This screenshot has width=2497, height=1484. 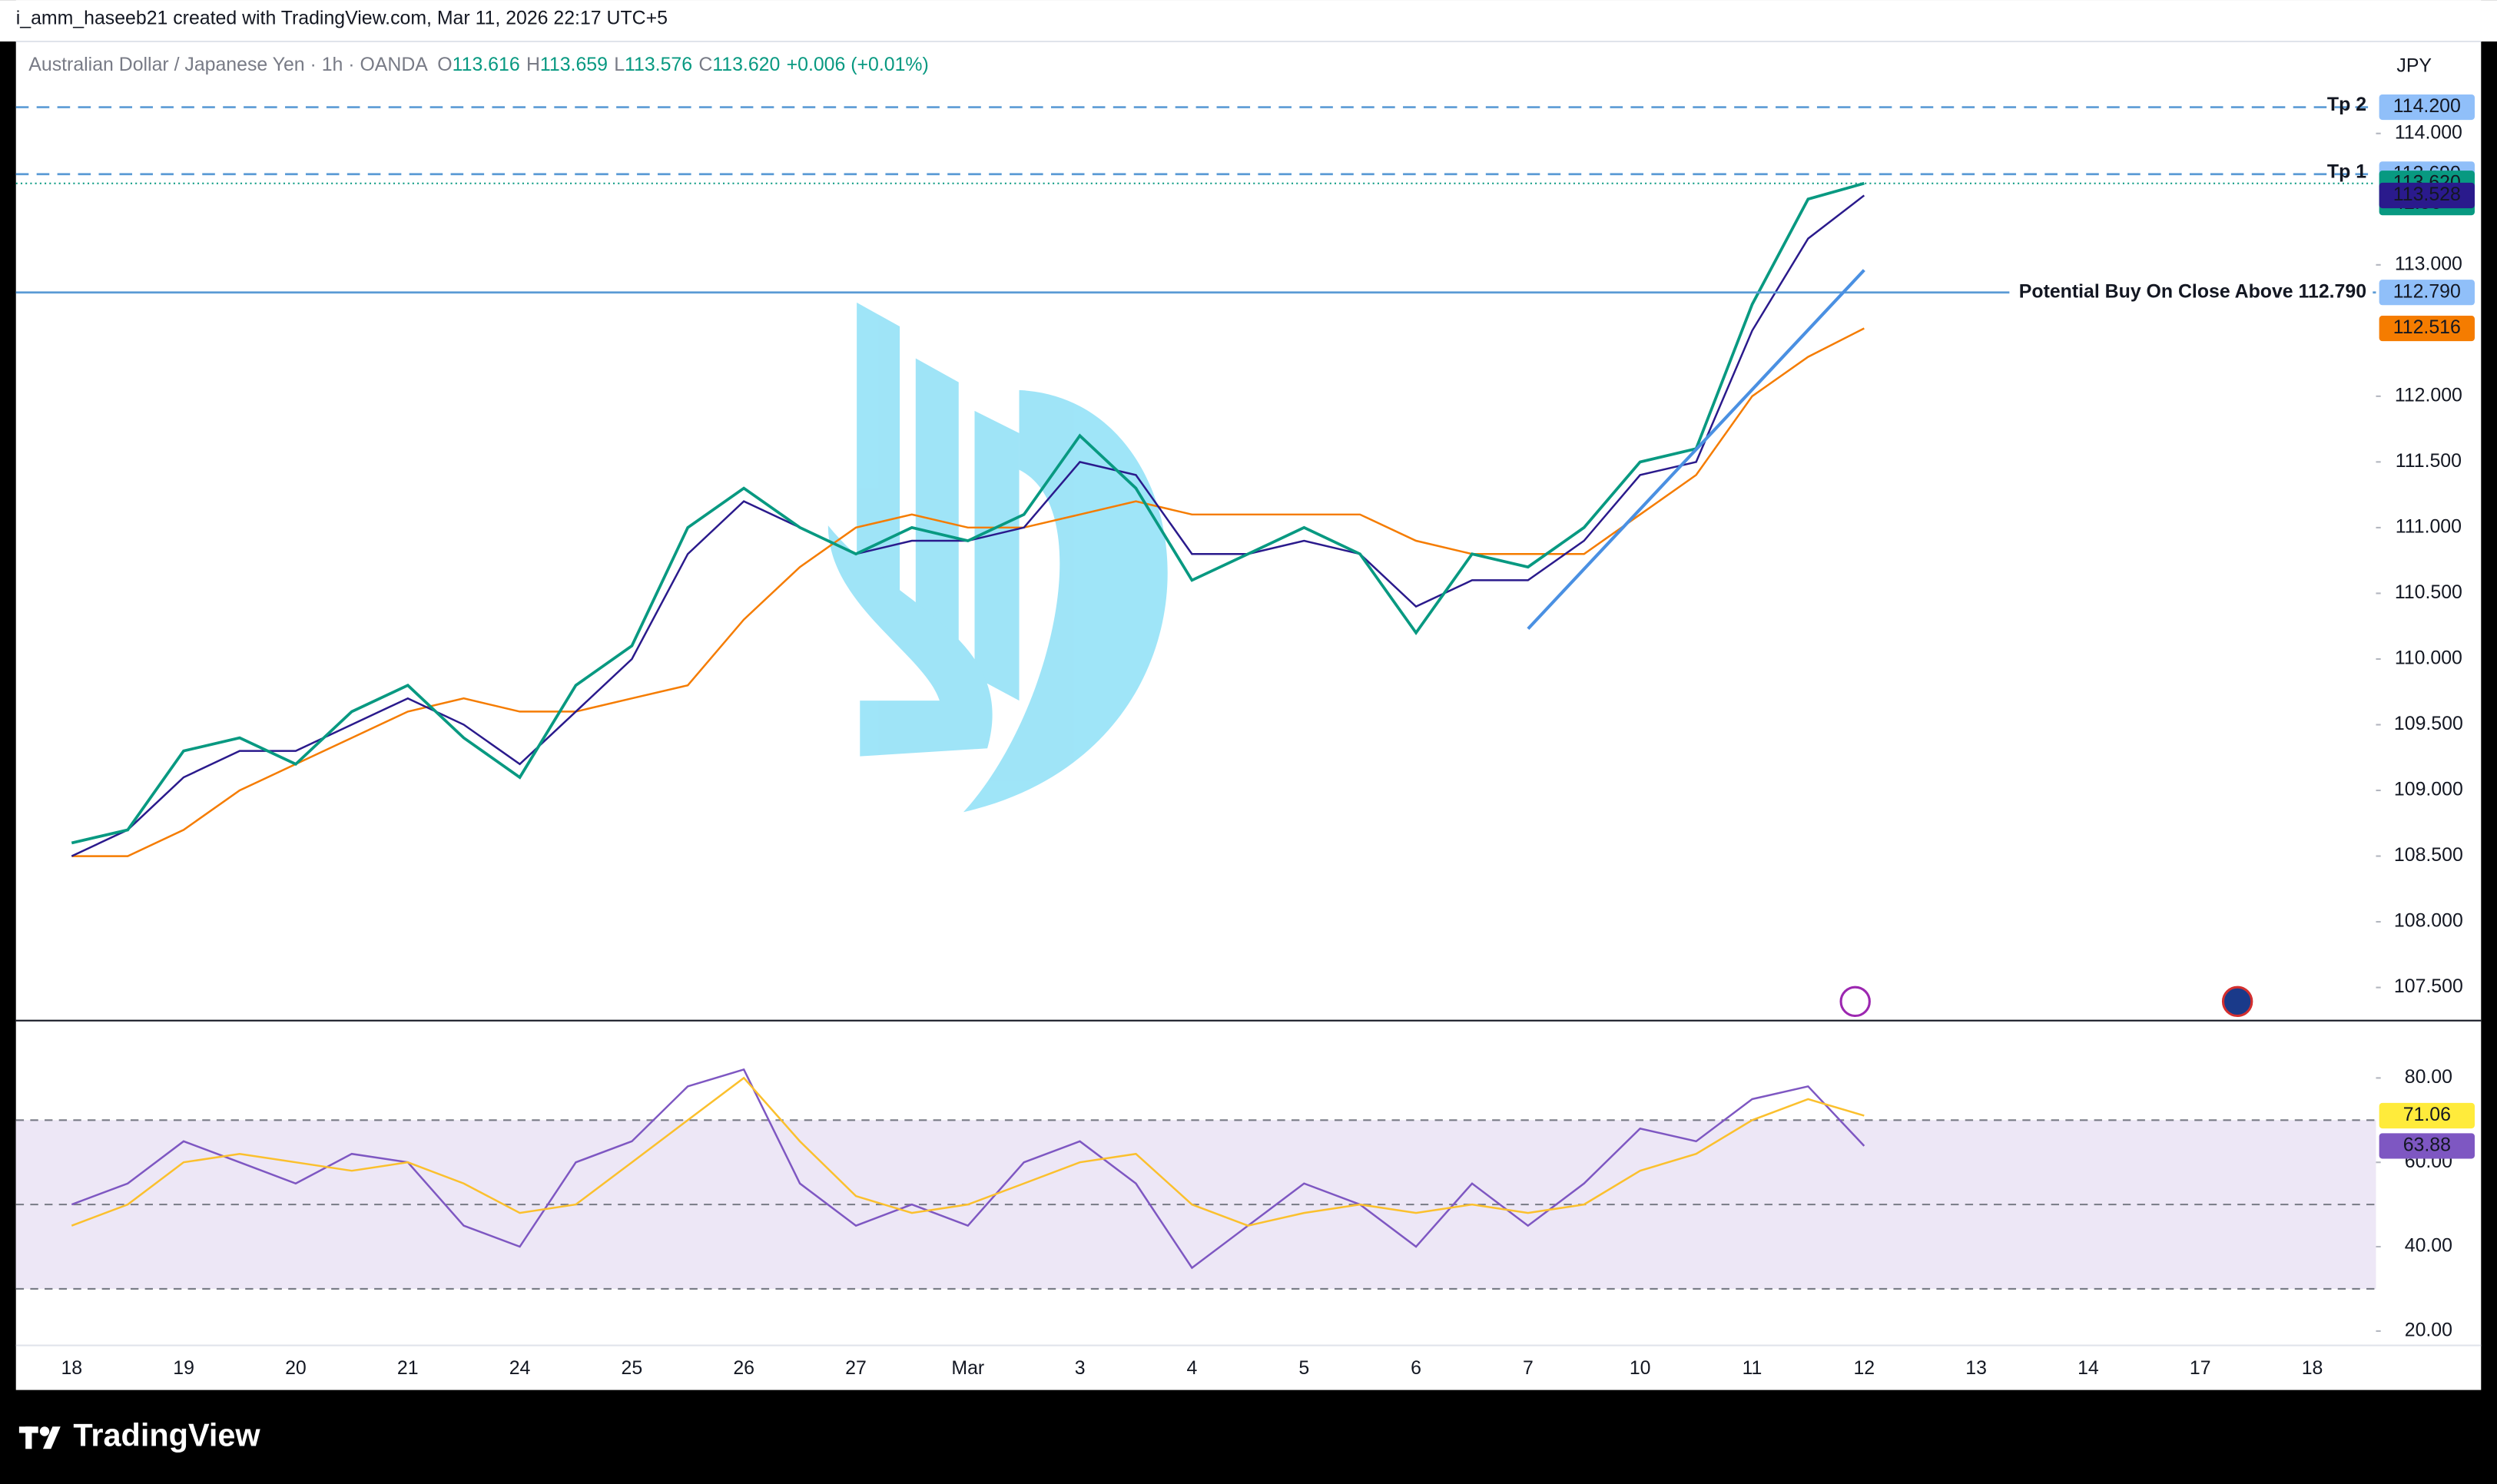 I want to click on level-name: Tp 2, so click(x=2346, y=104).